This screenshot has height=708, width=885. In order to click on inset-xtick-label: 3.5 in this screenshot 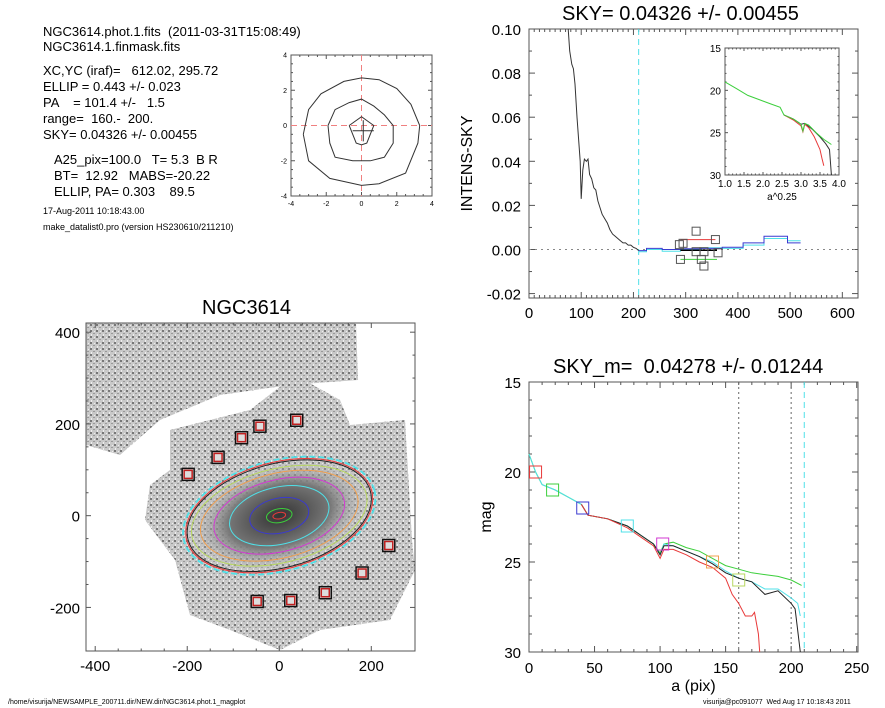, I will do `click(820, 184)`.